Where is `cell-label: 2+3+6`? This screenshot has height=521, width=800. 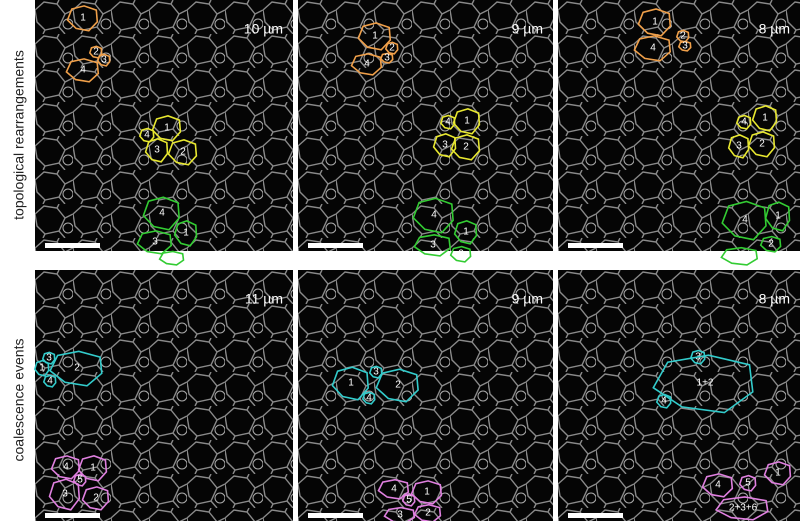
cell-label: 2+3+6 is located at coordinates (743, 508).